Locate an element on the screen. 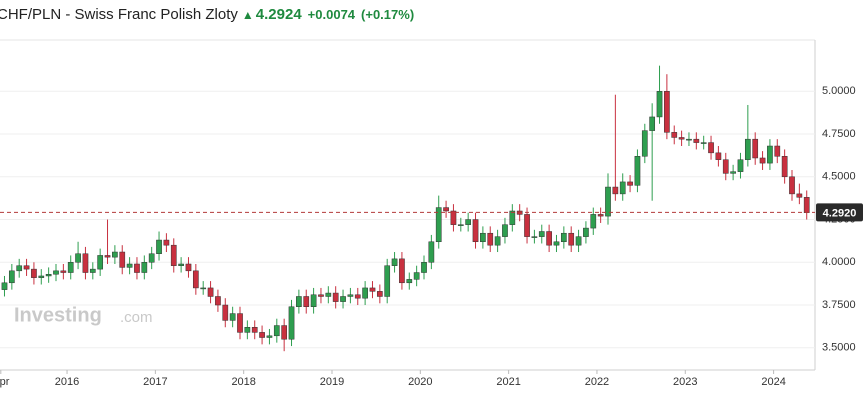  y-tick-label: 3.5000 is located at coordinates (839, 348).